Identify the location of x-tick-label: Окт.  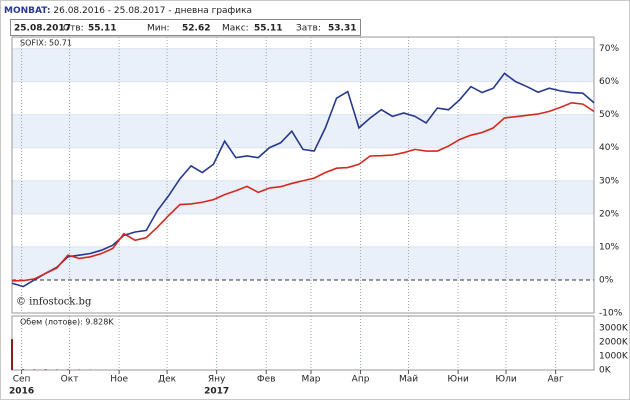
(70, 380).